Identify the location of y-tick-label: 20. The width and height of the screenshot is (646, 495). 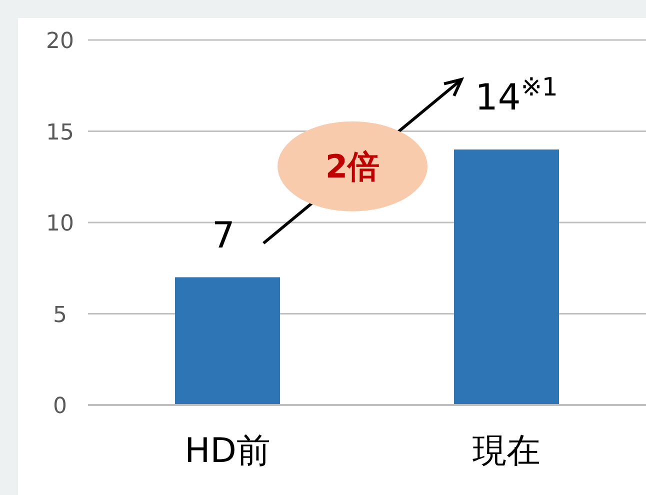
(60, 41).